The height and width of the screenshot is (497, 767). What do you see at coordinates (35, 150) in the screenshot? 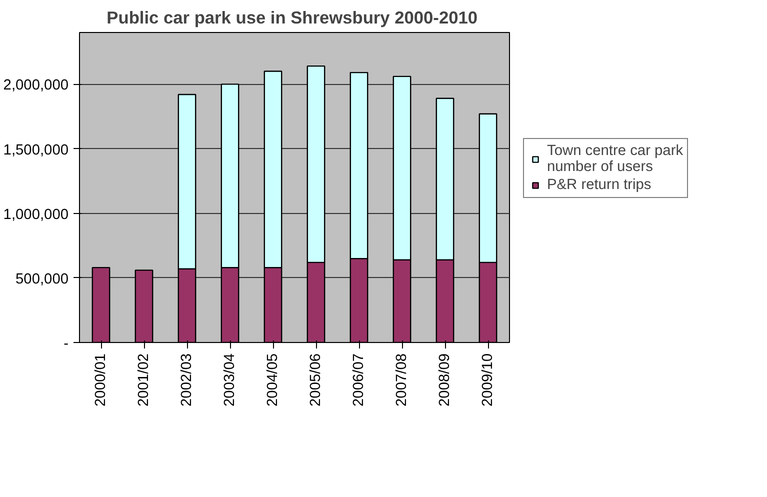
I see `y-tick-label: 1,500,000` at bounding box center [35, 150].